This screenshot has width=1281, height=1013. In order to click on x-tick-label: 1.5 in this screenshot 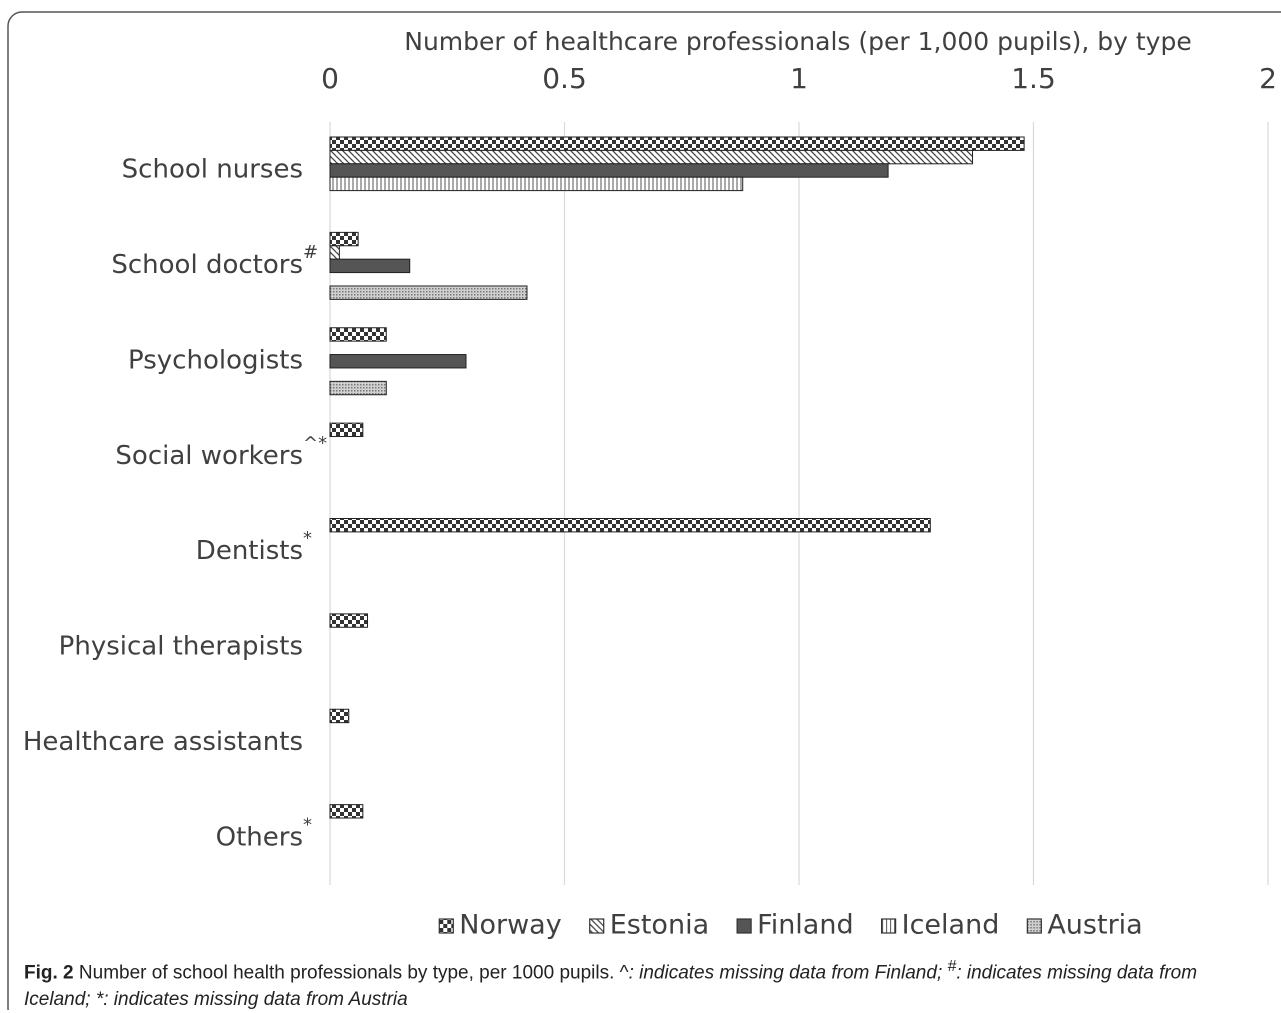, I will do `click(1033, 78)`.